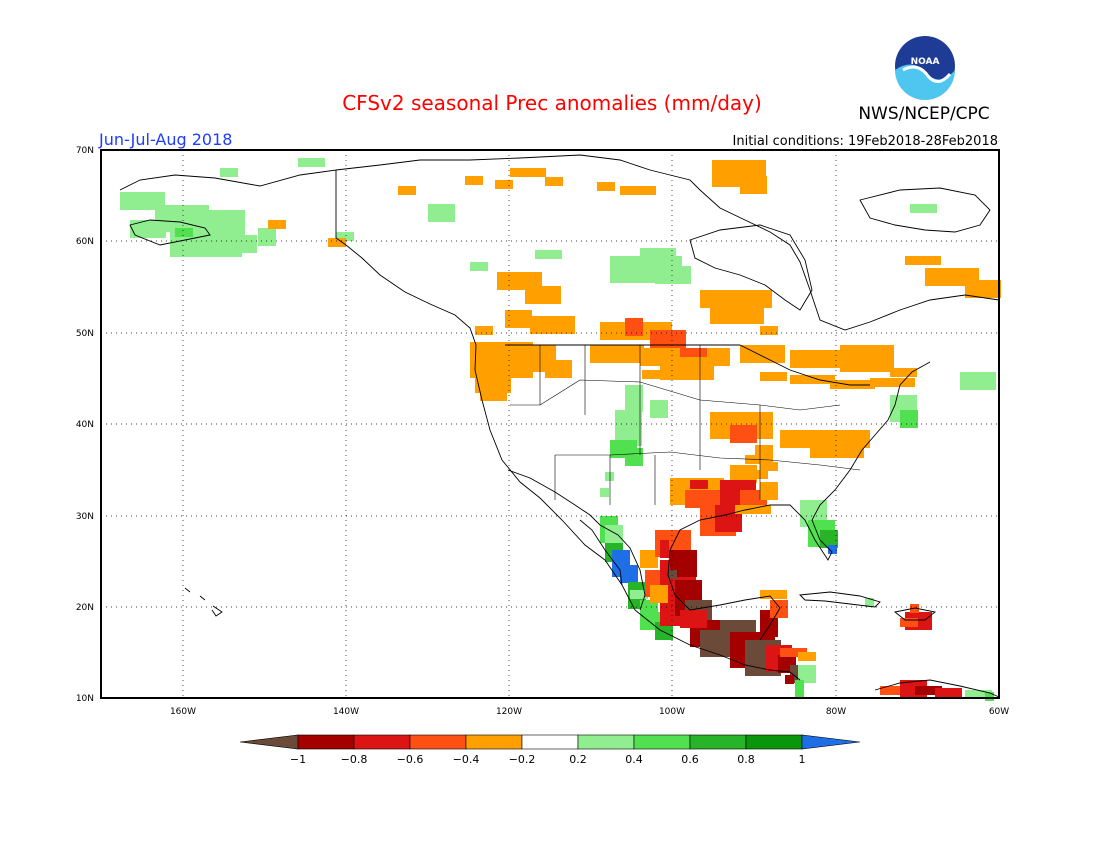 This screenshot has height=850, width=1100. What do you see at coordinates (466, 759) in the screenshot?
I see `colorbar-tick-label: −0.4` at bounding box center [466, 759].